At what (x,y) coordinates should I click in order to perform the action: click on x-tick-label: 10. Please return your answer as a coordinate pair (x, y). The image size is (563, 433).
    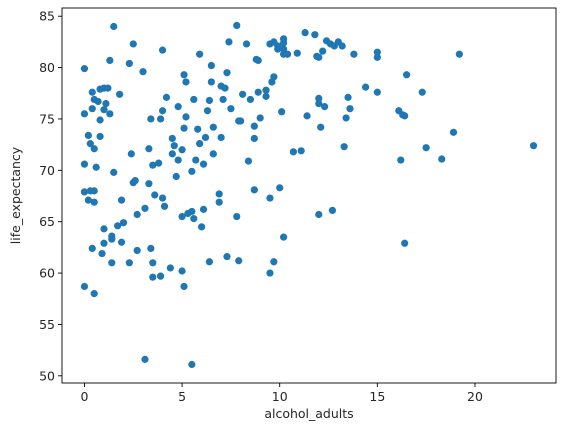
    Looking at the image, I should click on (280, 396).